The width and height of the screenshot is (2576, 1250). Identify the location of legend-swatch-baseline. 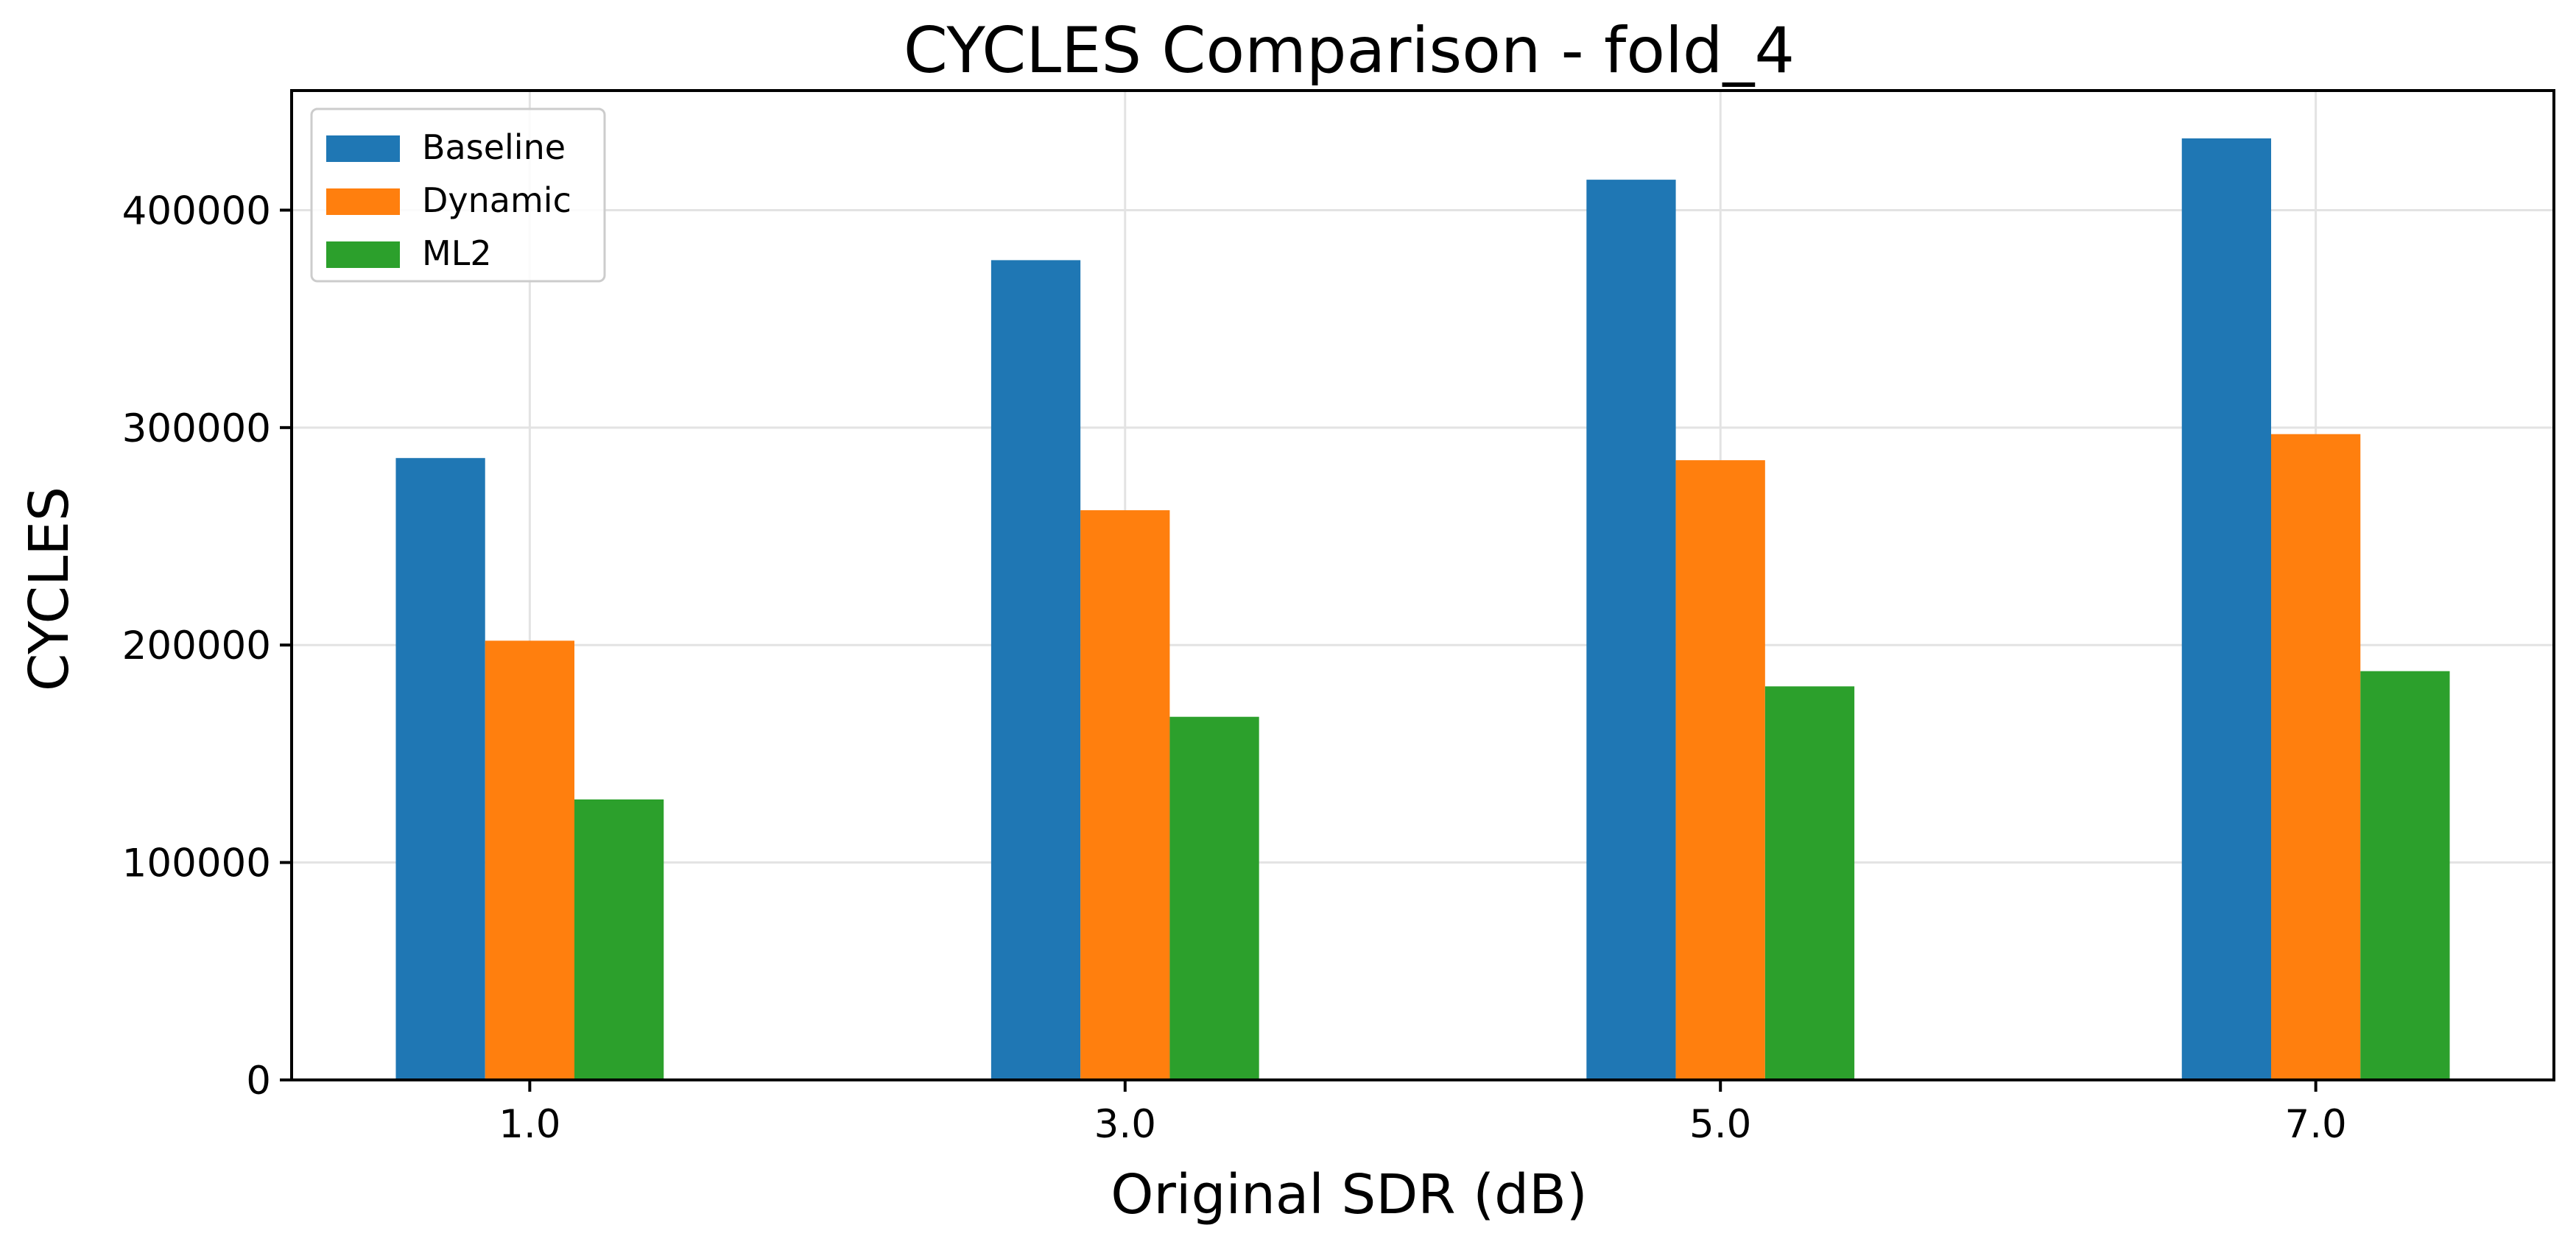
(363, 149).